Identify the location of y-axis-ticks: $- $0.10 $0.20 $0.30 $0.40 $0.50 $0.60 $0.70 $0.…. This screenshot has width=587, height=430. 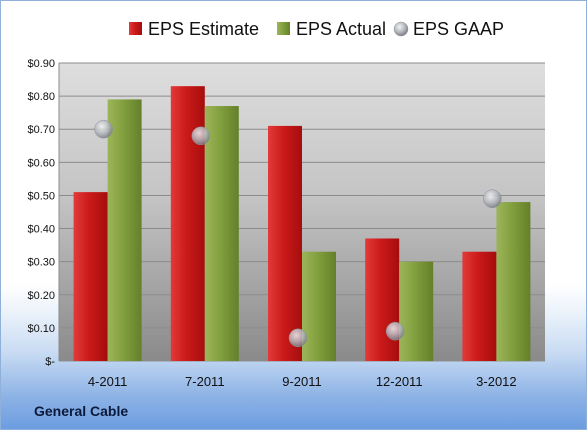
(41, 213).